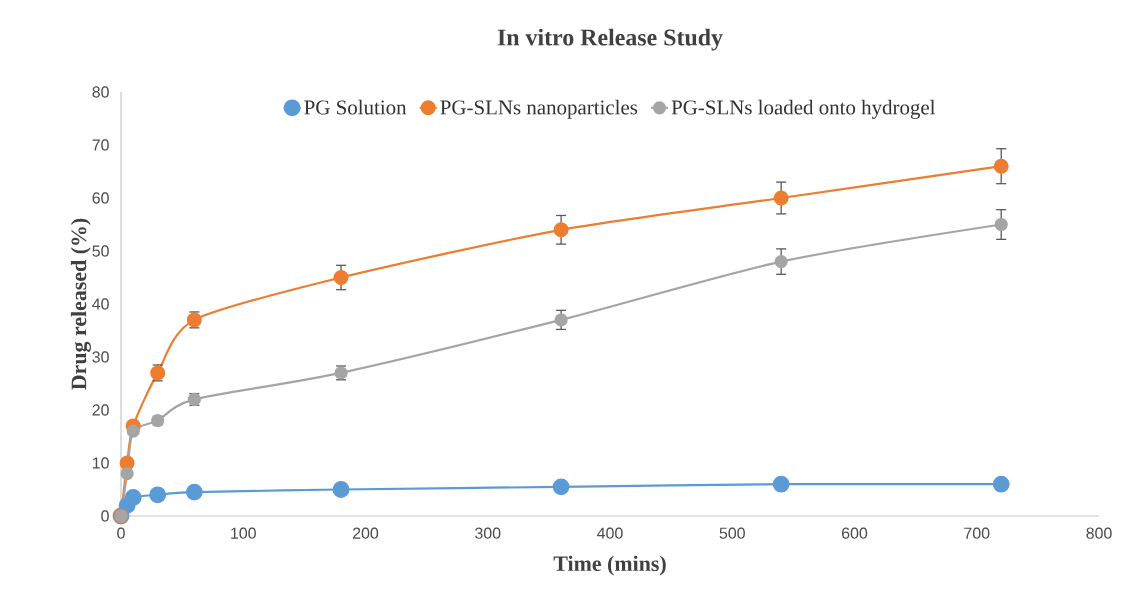 The image size is (1129, 600). Describe the element at coordinates (100, 357) in the screenshot. I see `y-tick-label: 30` at that location.